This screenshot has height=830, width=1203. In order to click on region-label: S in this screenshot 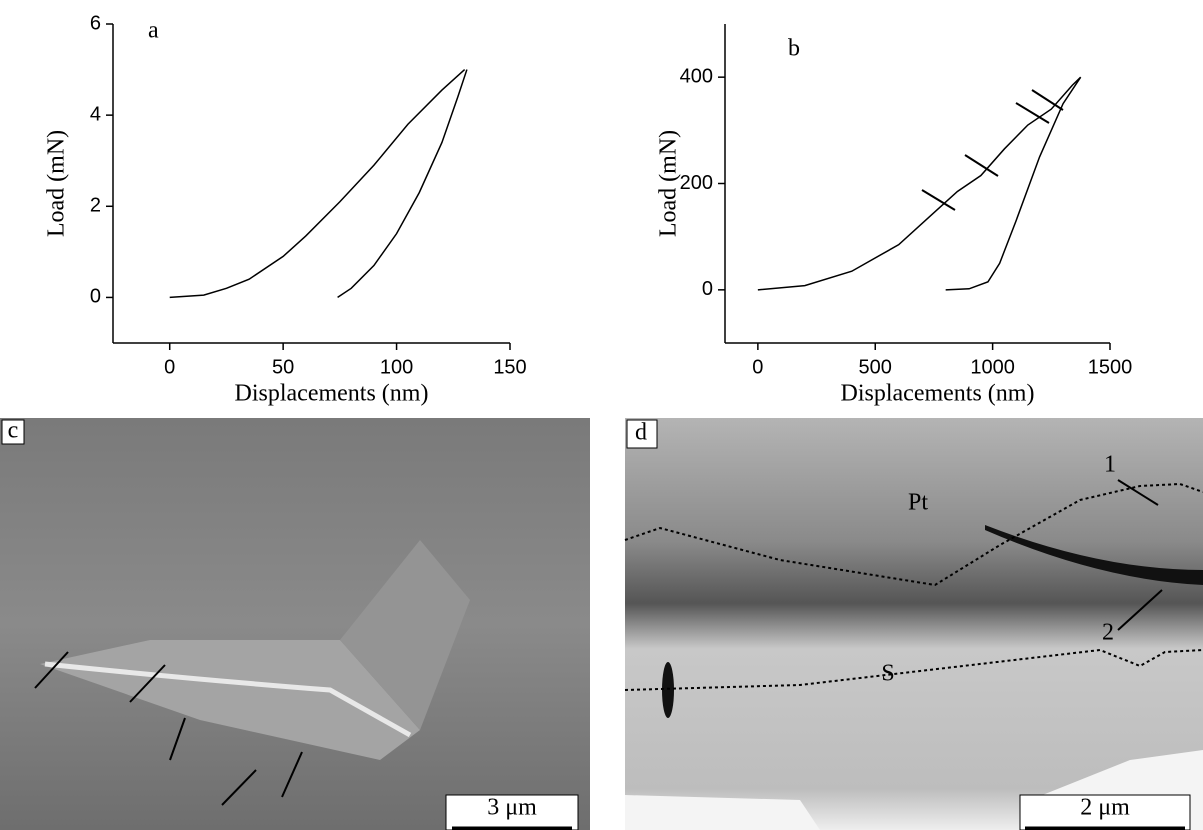, I will do `click(887, 674)`.